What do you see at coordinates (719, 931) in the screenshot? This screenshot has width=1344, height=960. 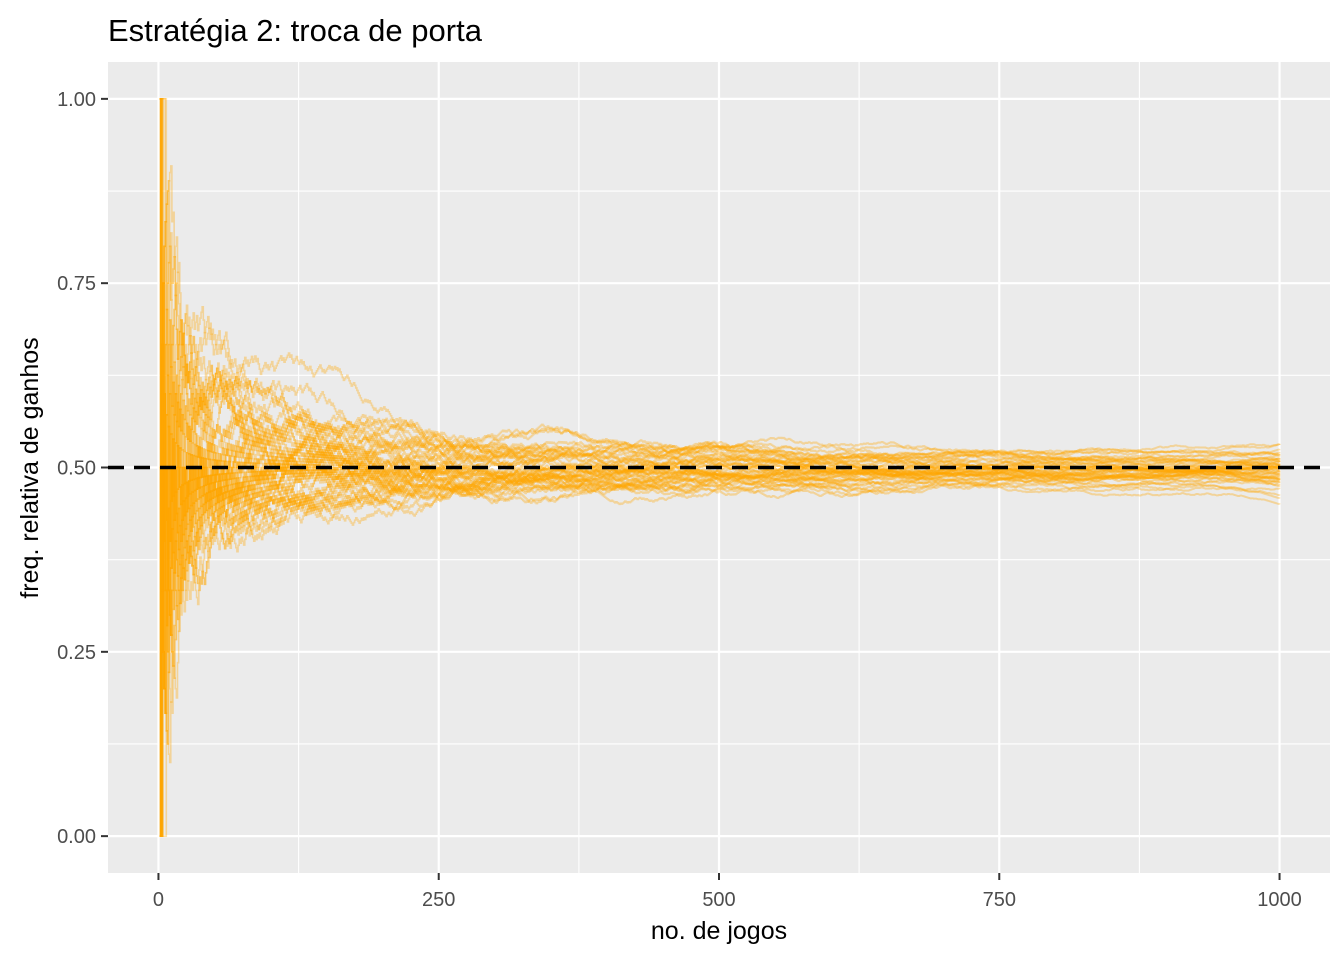 I see `x-axis-title: no. de jogos` at bounding box center [719, 931].